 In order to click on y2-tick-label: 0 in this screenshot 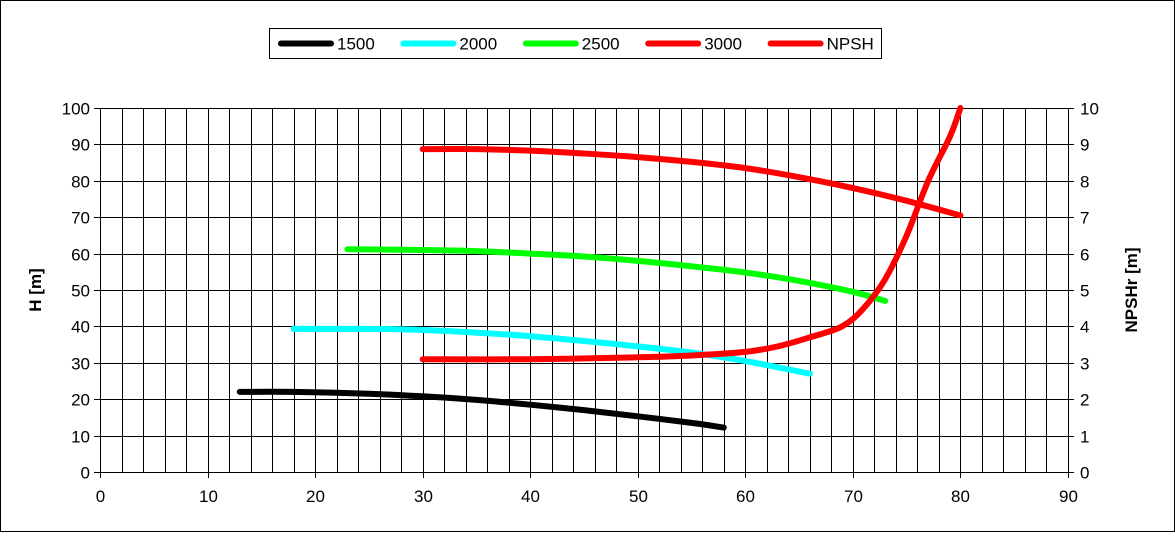, I will do `click(1084, 473)`.